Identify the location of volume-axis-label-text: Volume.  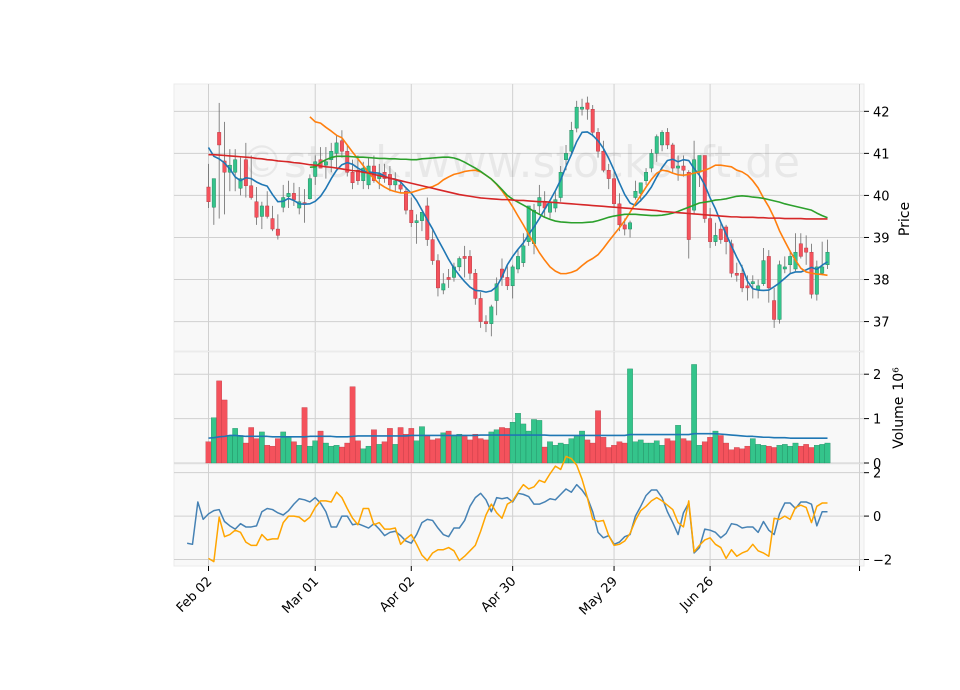
(899, 423).